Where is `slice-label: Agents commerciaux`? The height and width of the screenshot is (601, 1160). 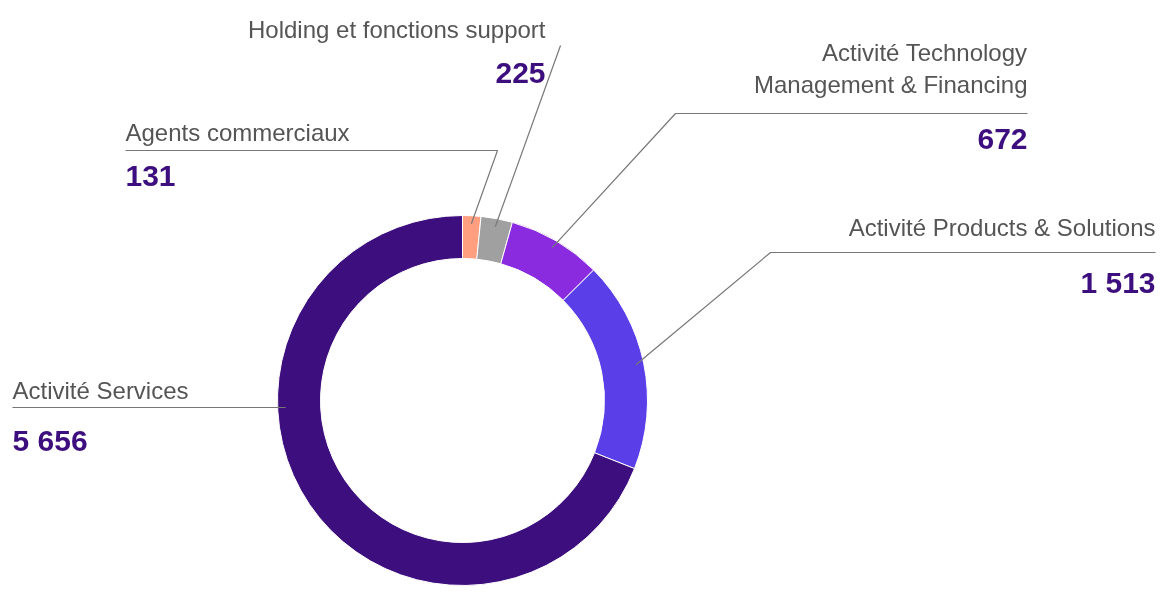
slice-label: Agents commerciaux is located at coordinates (237, 132).